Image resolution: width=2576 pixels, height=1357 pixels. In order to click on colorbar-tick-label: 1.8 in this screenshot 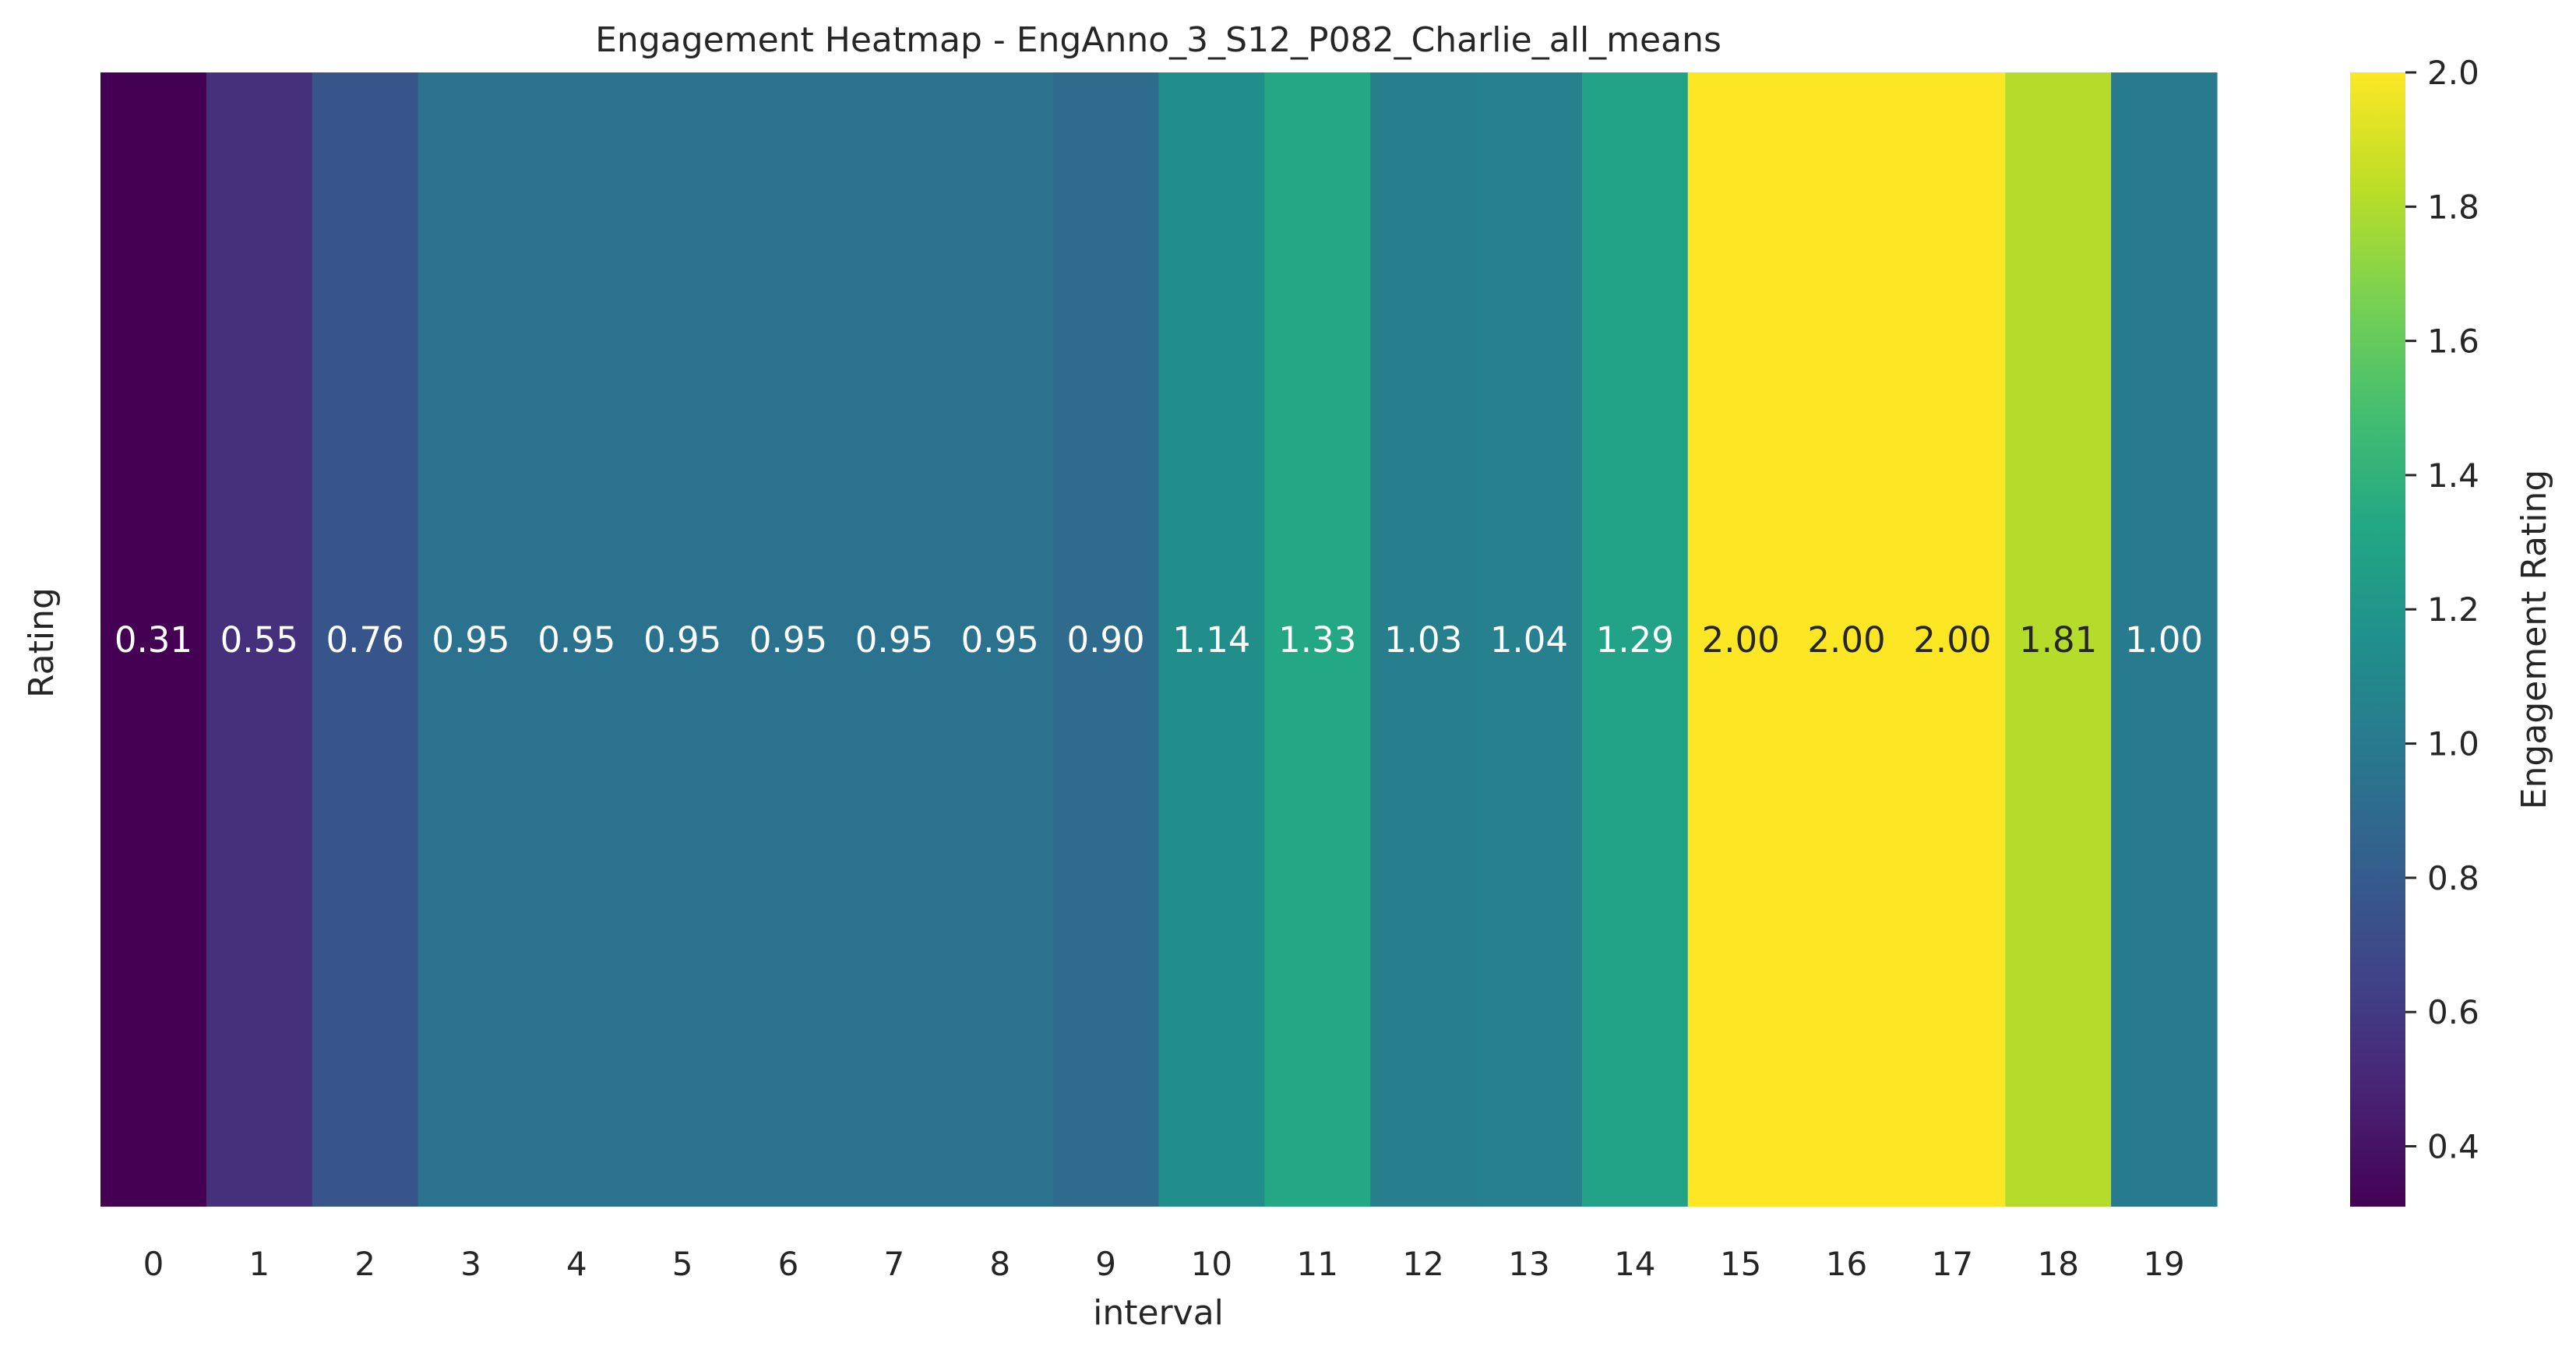, I will do `click(2453, 207)`.